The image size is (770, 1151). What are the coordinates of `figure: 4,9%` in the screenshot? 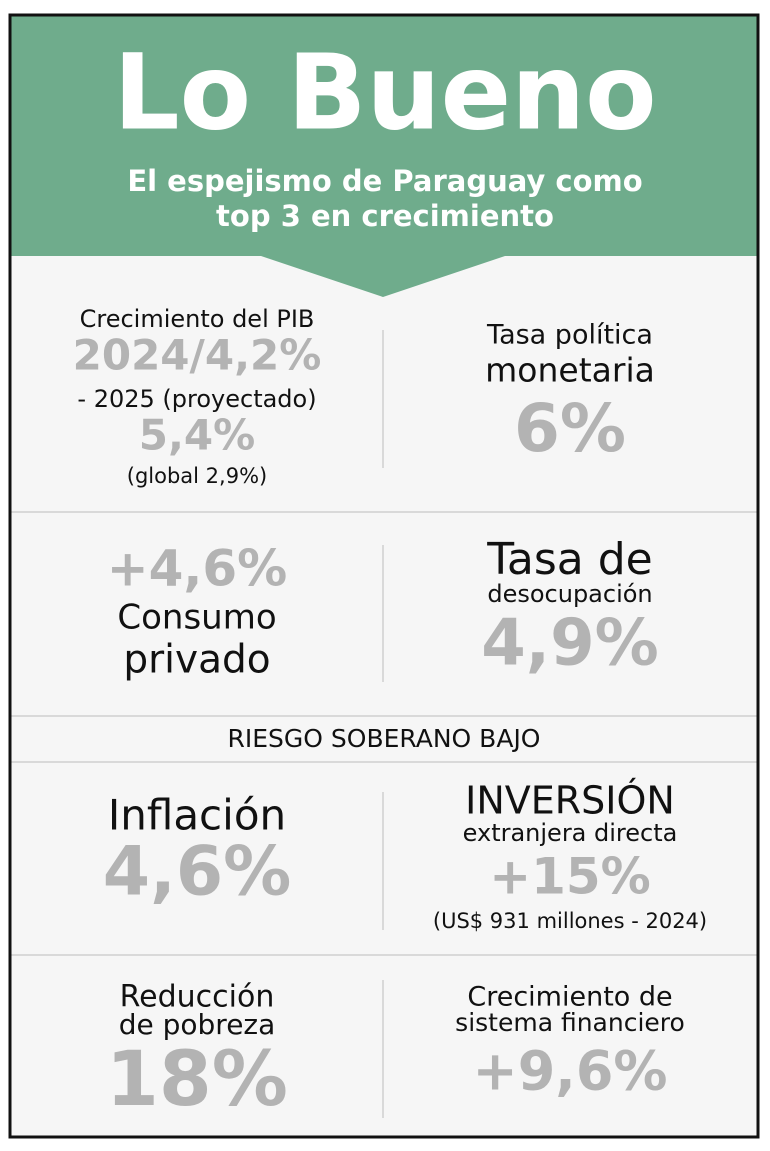 It's located at (570, 644).